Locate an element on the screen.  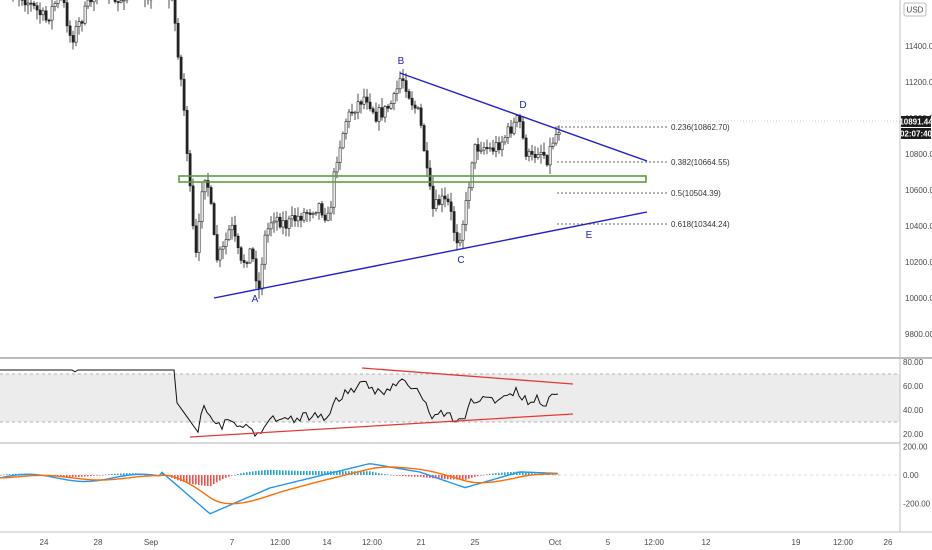
rsi-axis: 80.00 60.00 40.00 20.00 is located at coordinates (913, 398).